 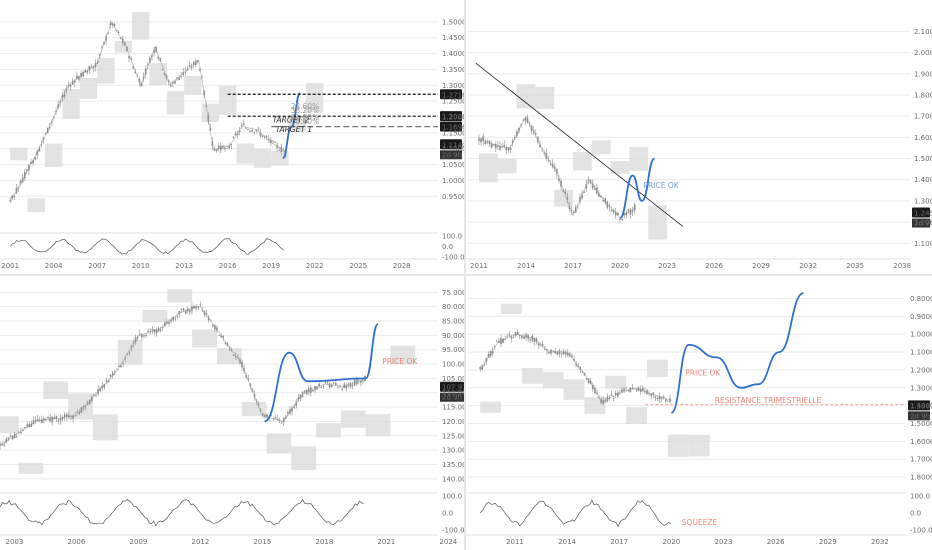 I want to click on y-tick-label: 1.15000, so click(x=453, y=133).